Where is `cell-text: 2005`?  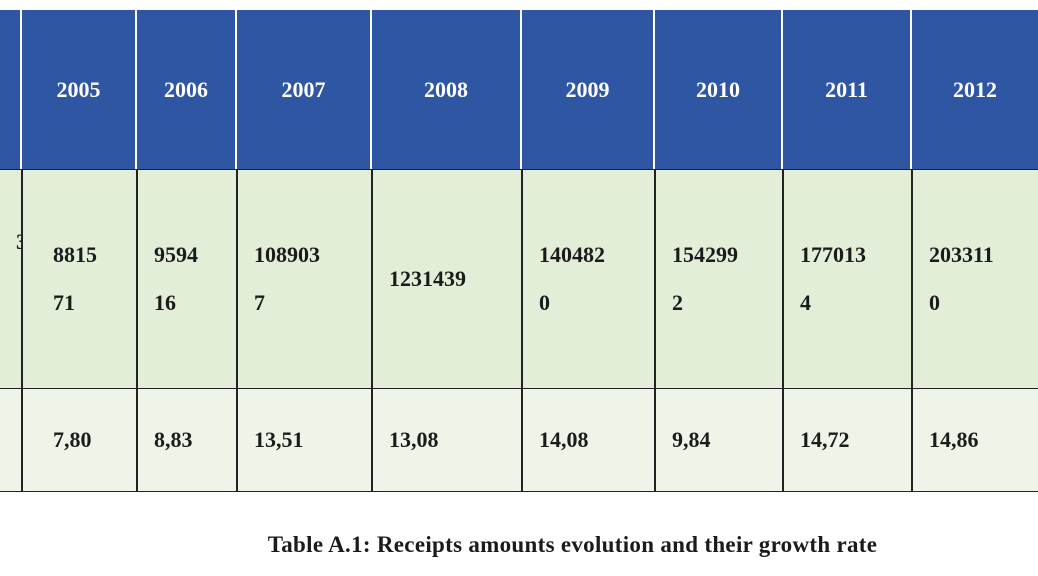 cell-text: 2005 is located at coordinates (78, 89).